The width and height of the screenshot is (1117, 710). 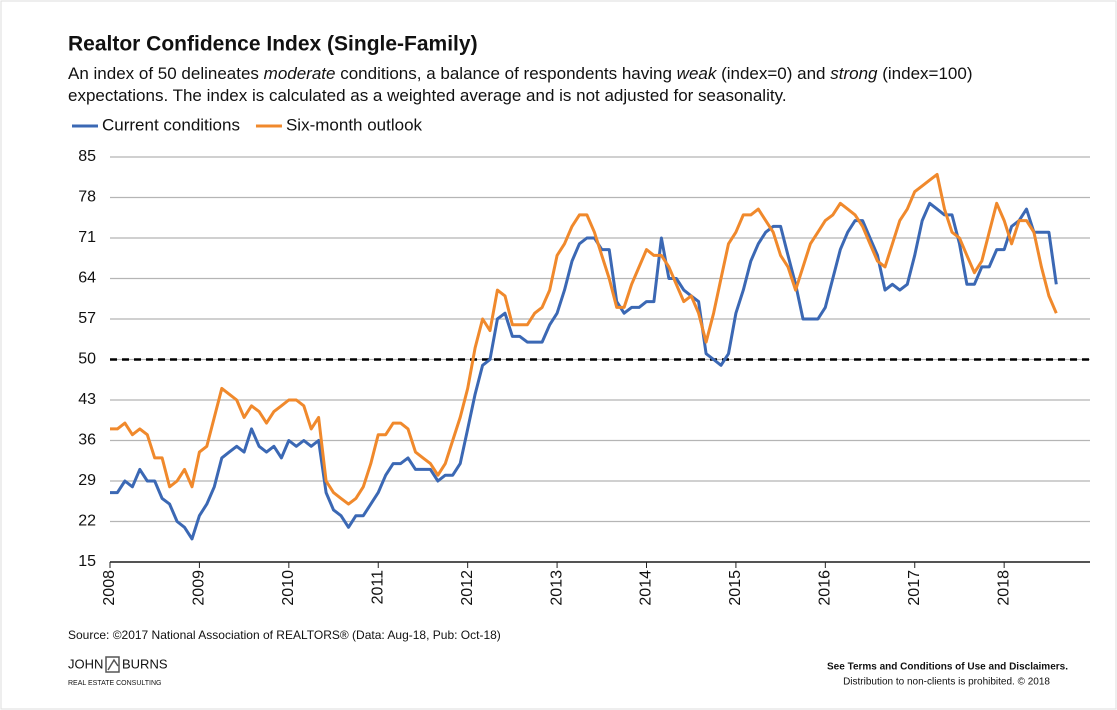 I want to click on logo-mark, so click(x=113, y=664).